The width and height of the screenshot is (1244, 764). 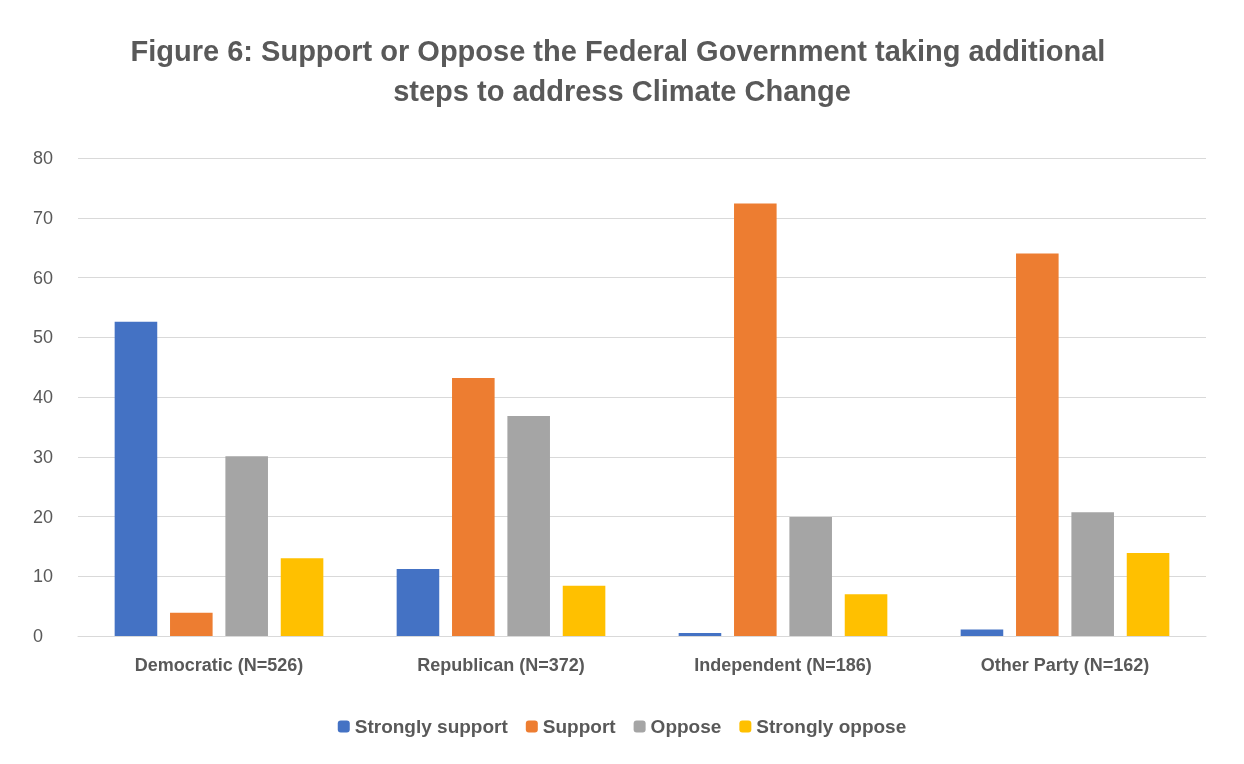 What do you see at coordinates (1065, 665) in the screenshot?
I see `x-tick-label: Other Party (N=162)` at bounding box center [1065, 665].